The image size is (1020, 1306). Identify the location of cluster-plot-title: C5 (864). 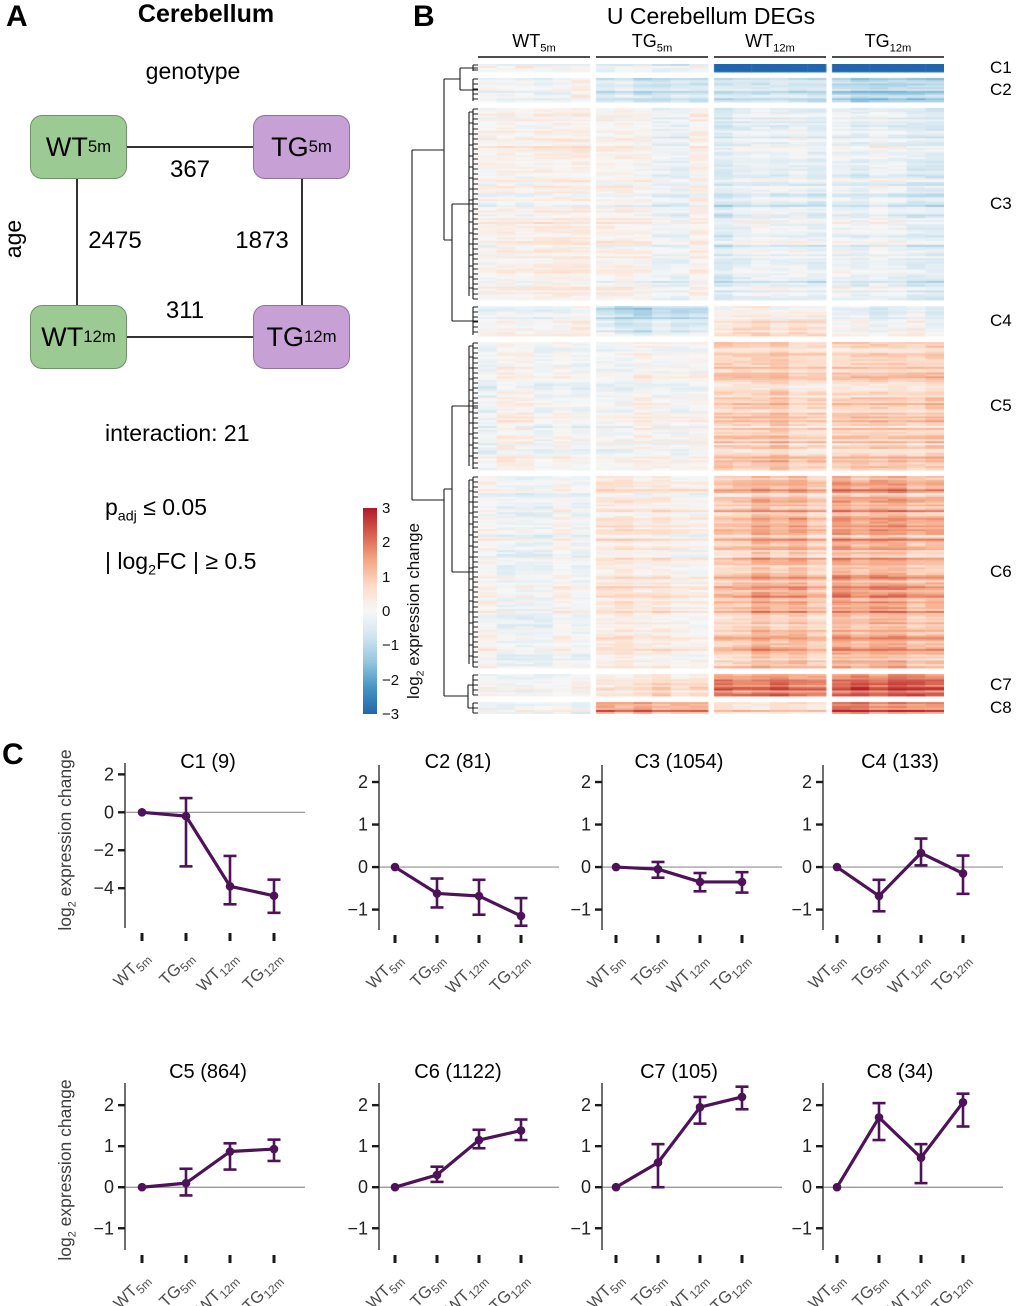
(208, 1072).